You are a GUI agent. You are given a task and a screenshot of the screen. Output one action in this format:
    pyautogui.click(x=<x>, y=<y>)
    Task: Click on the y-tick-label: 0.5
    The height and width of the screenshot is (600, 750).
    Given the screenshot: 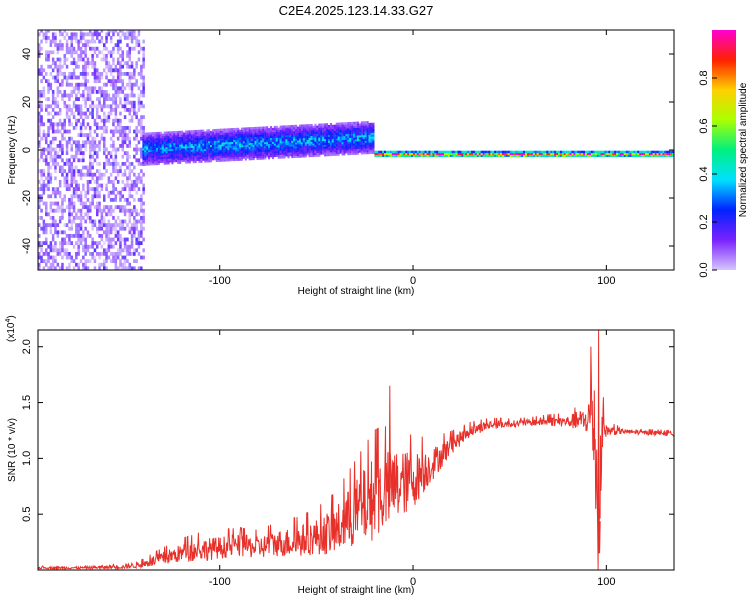 What is the action you would take?
    pyautogui.click(x=27, y=514)
    